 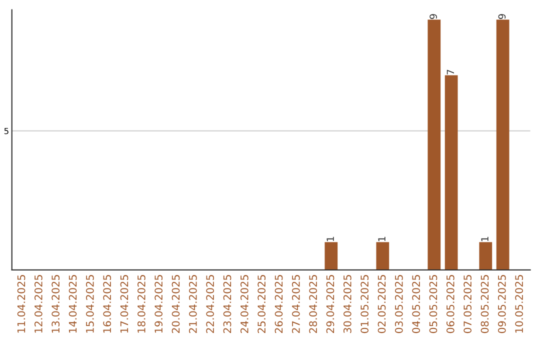 I want to click on x-tick-label: 06.05.2025, so click(x=450, y=304).